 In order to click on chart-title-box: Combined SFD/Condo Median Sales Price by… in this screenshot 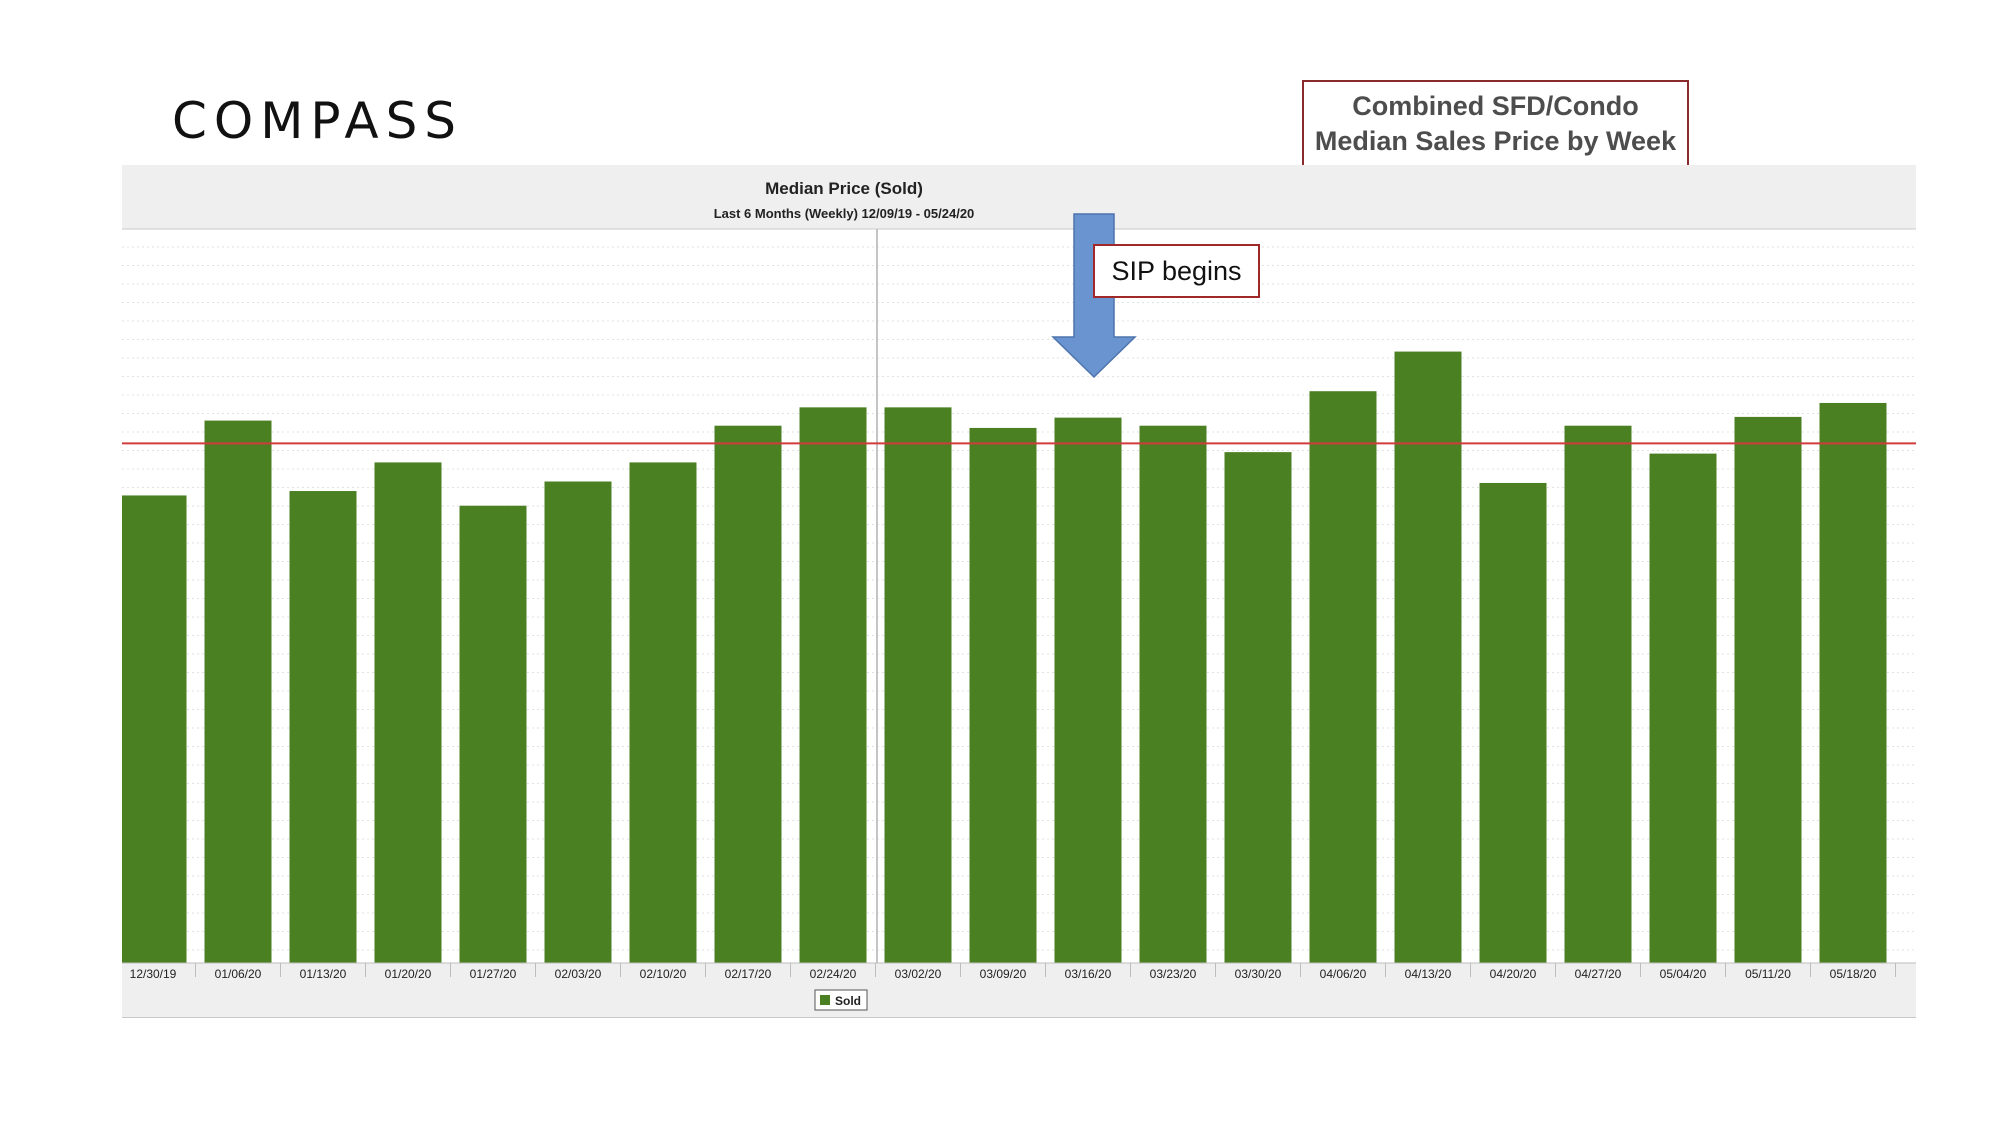, I will do `click(1495, 124)`.